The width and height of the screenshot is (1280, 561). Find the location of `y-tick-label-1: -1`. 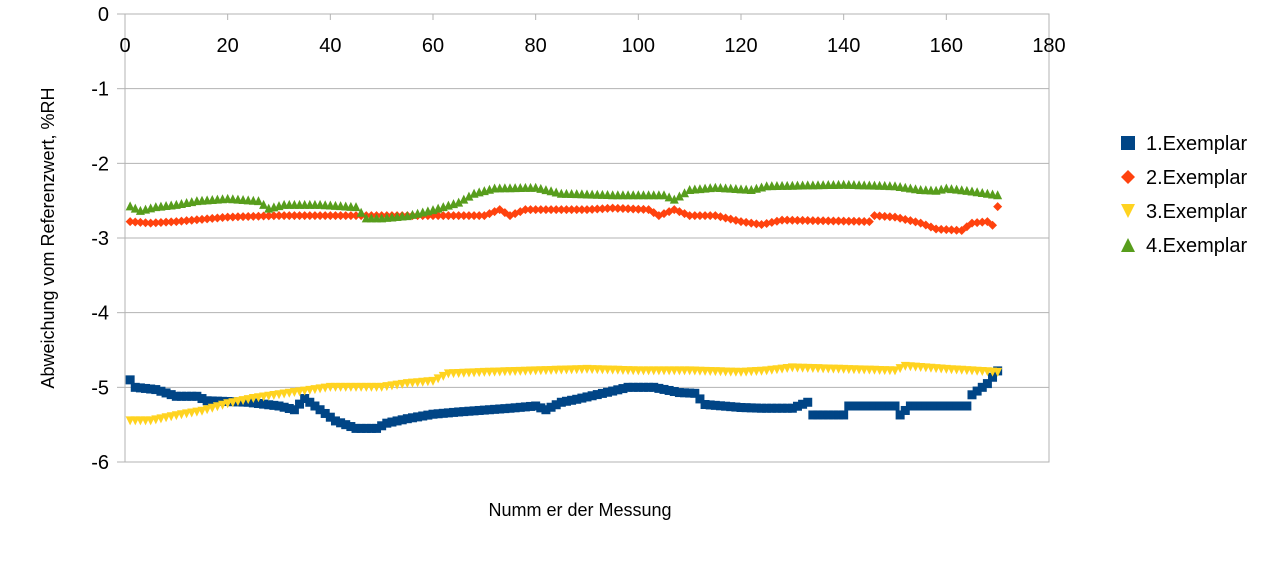

y-tick-label-1: -1 is located at coordinates (100, 90).